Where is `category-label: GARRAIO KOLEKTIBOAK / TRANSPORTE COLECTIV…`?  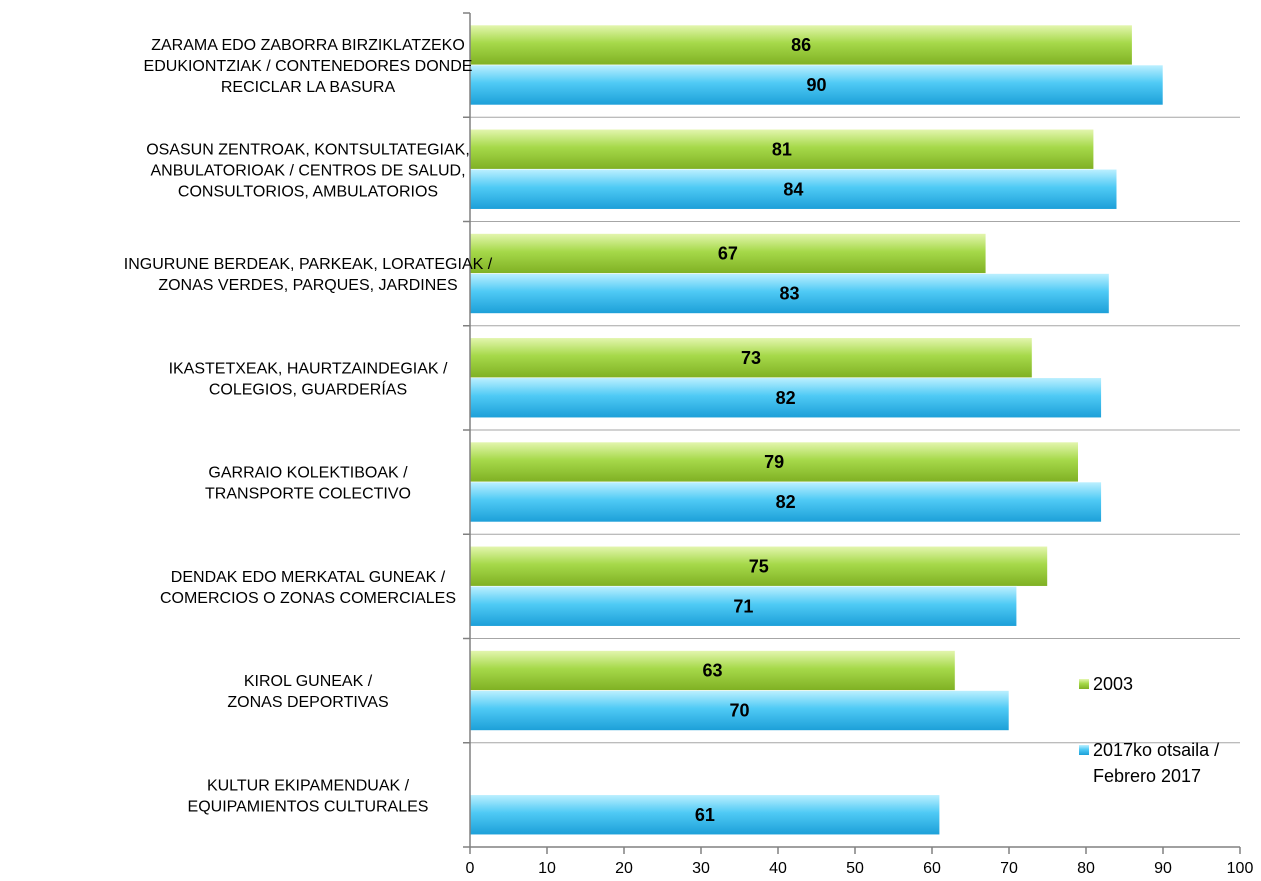
category-label: GARRAIO KOLEKTIBOAK / TRANSPORTE COLECTIV… is located at coordinates (308, 484).